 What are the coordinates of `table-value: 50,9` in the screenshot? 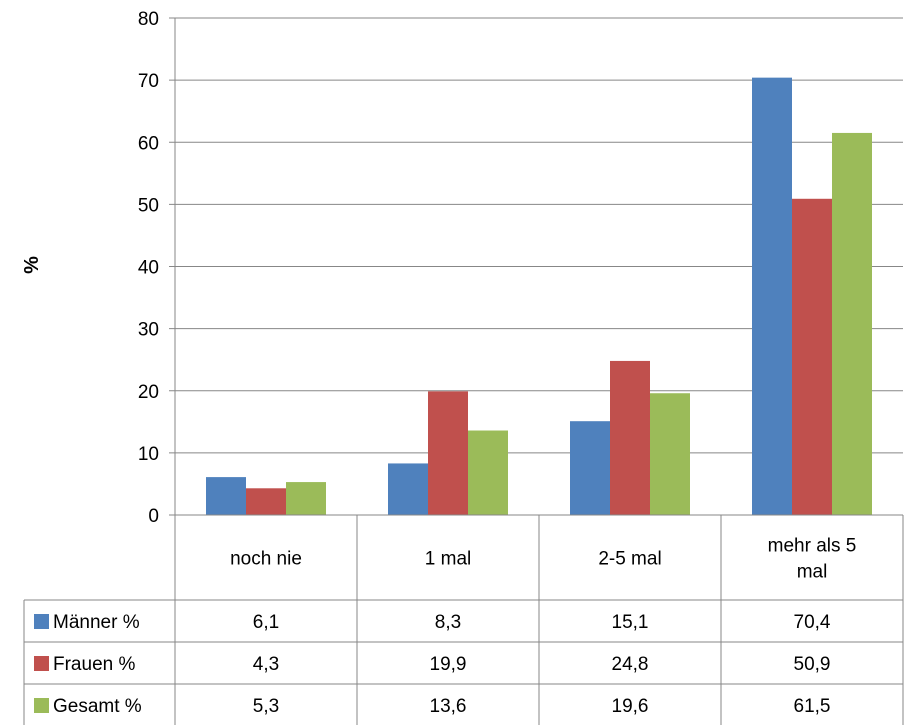 It's located at (812, 664).